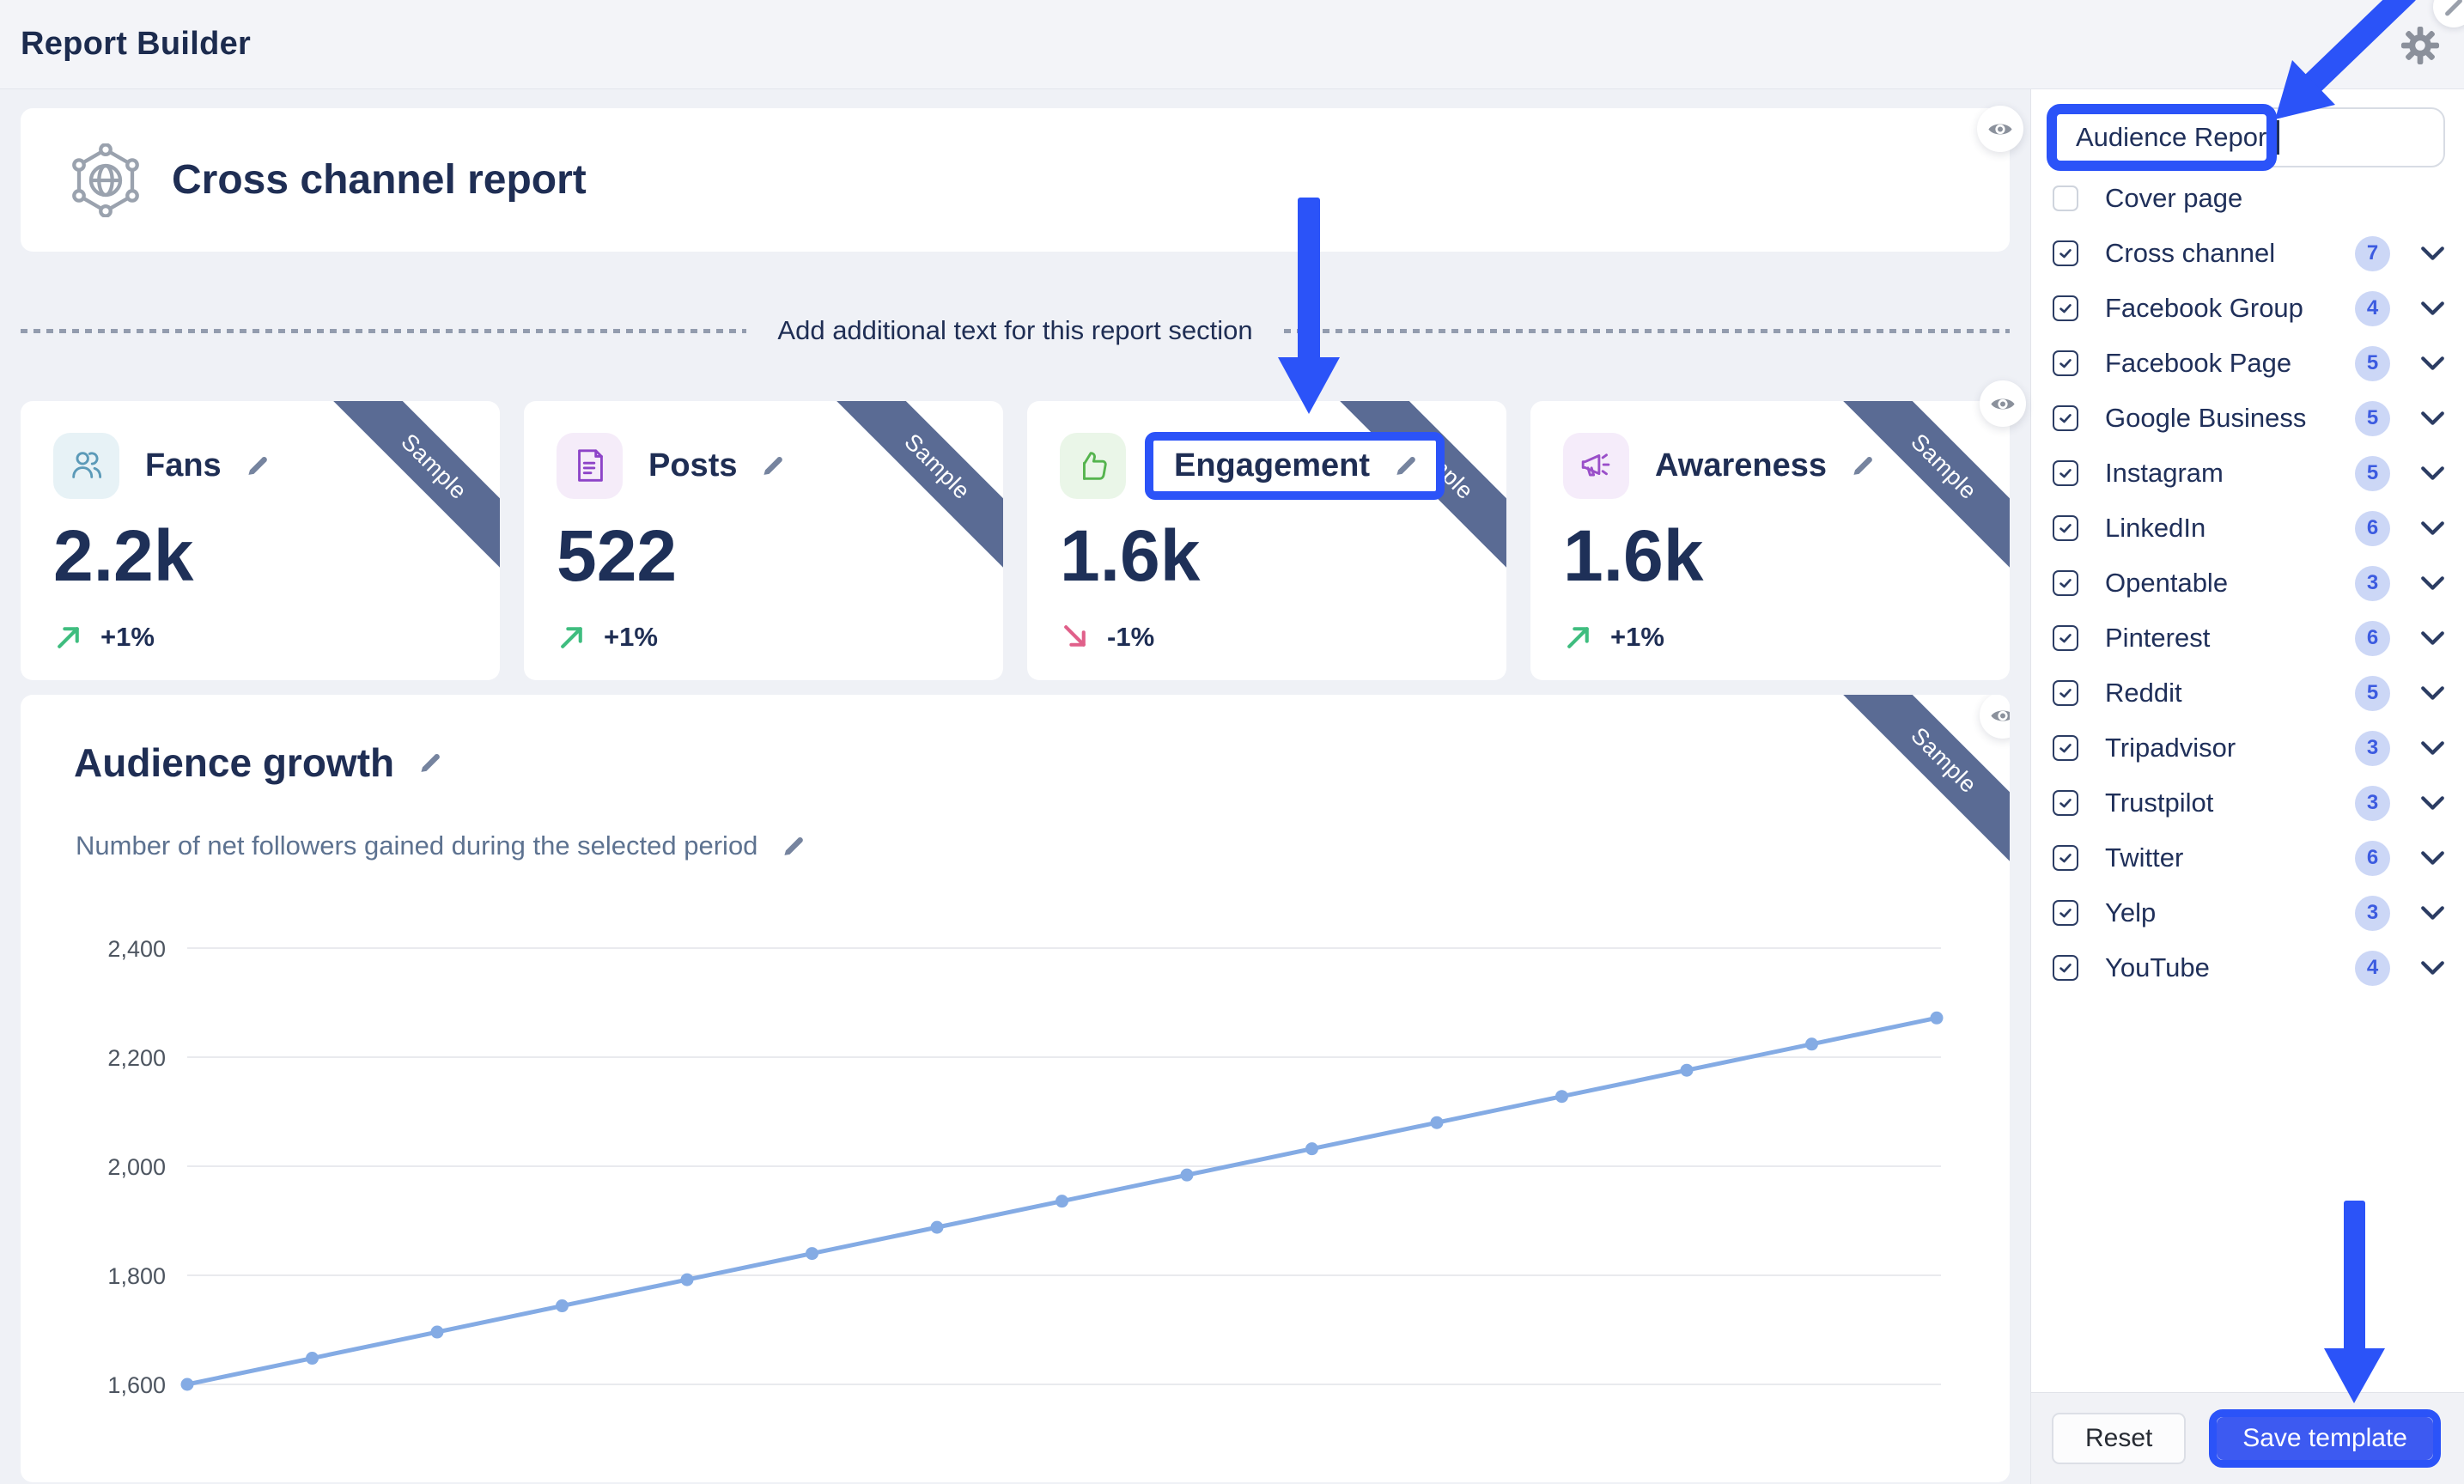 The width and height of the screenshot is (2464, 1484). I want to click on svg-text: 1,600, so click(136, 1385).